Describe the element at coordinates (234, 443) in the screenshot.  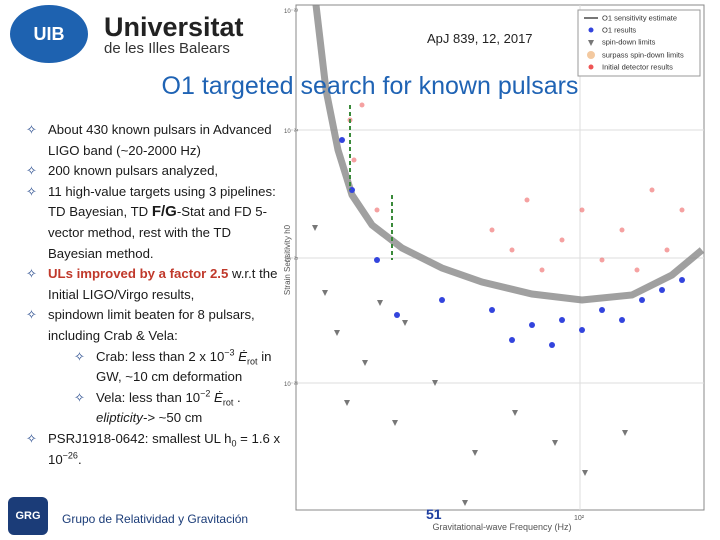
I see `bullet-text: 0` at that location.